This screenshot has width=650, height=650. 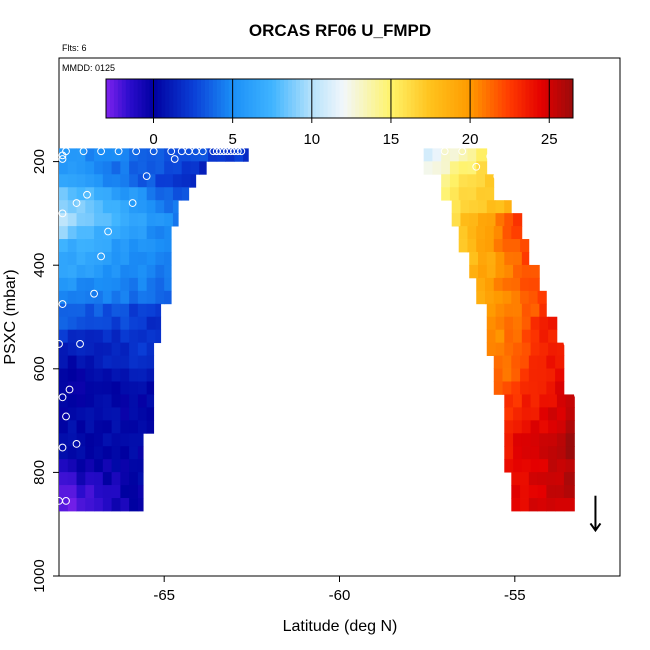 I want to click on x-tick-label: -55, so click(x=515, y=595).